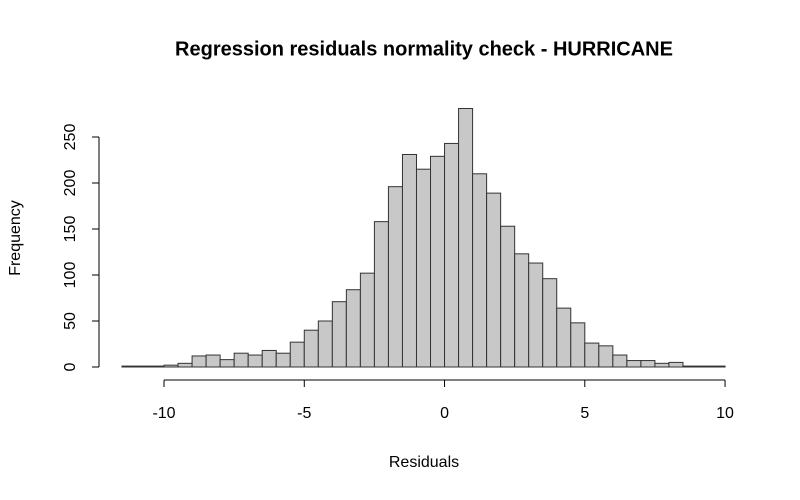 Image resolution: width=800 pixels, height=500 pixels. I want to click on x-tick-label: -10, so click(163, 413).